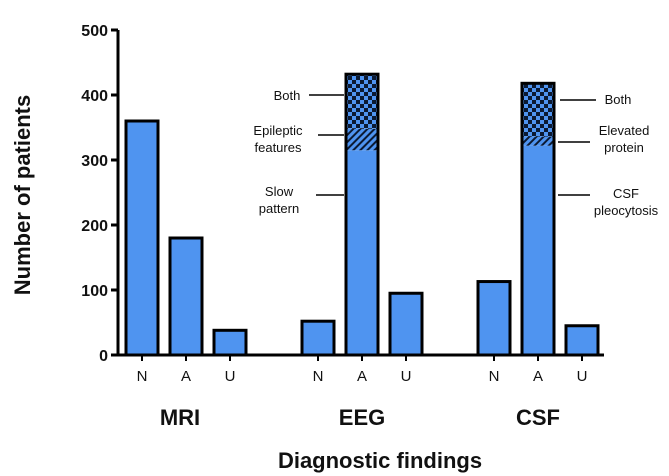 This screenshot has width=669, height=476. Describe the element at coordinates (100, 194) in the screenshot. I see `y-axis: 0 100 200 300 400 500` at that location.